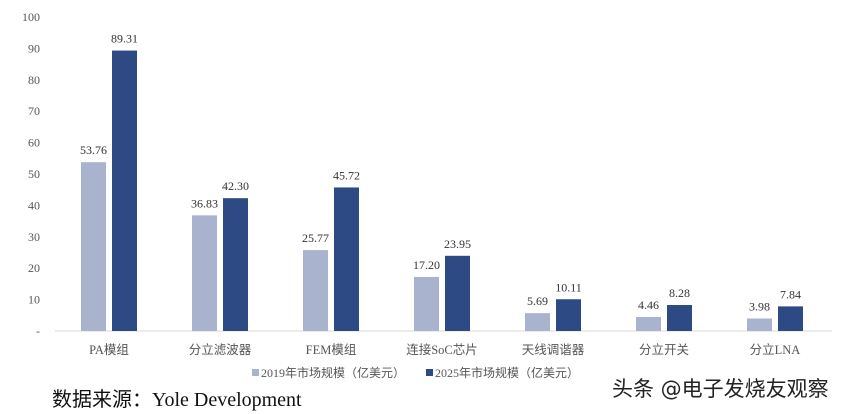  I want to click on x-tick-label: 天线调谐器, so click(553, 350).